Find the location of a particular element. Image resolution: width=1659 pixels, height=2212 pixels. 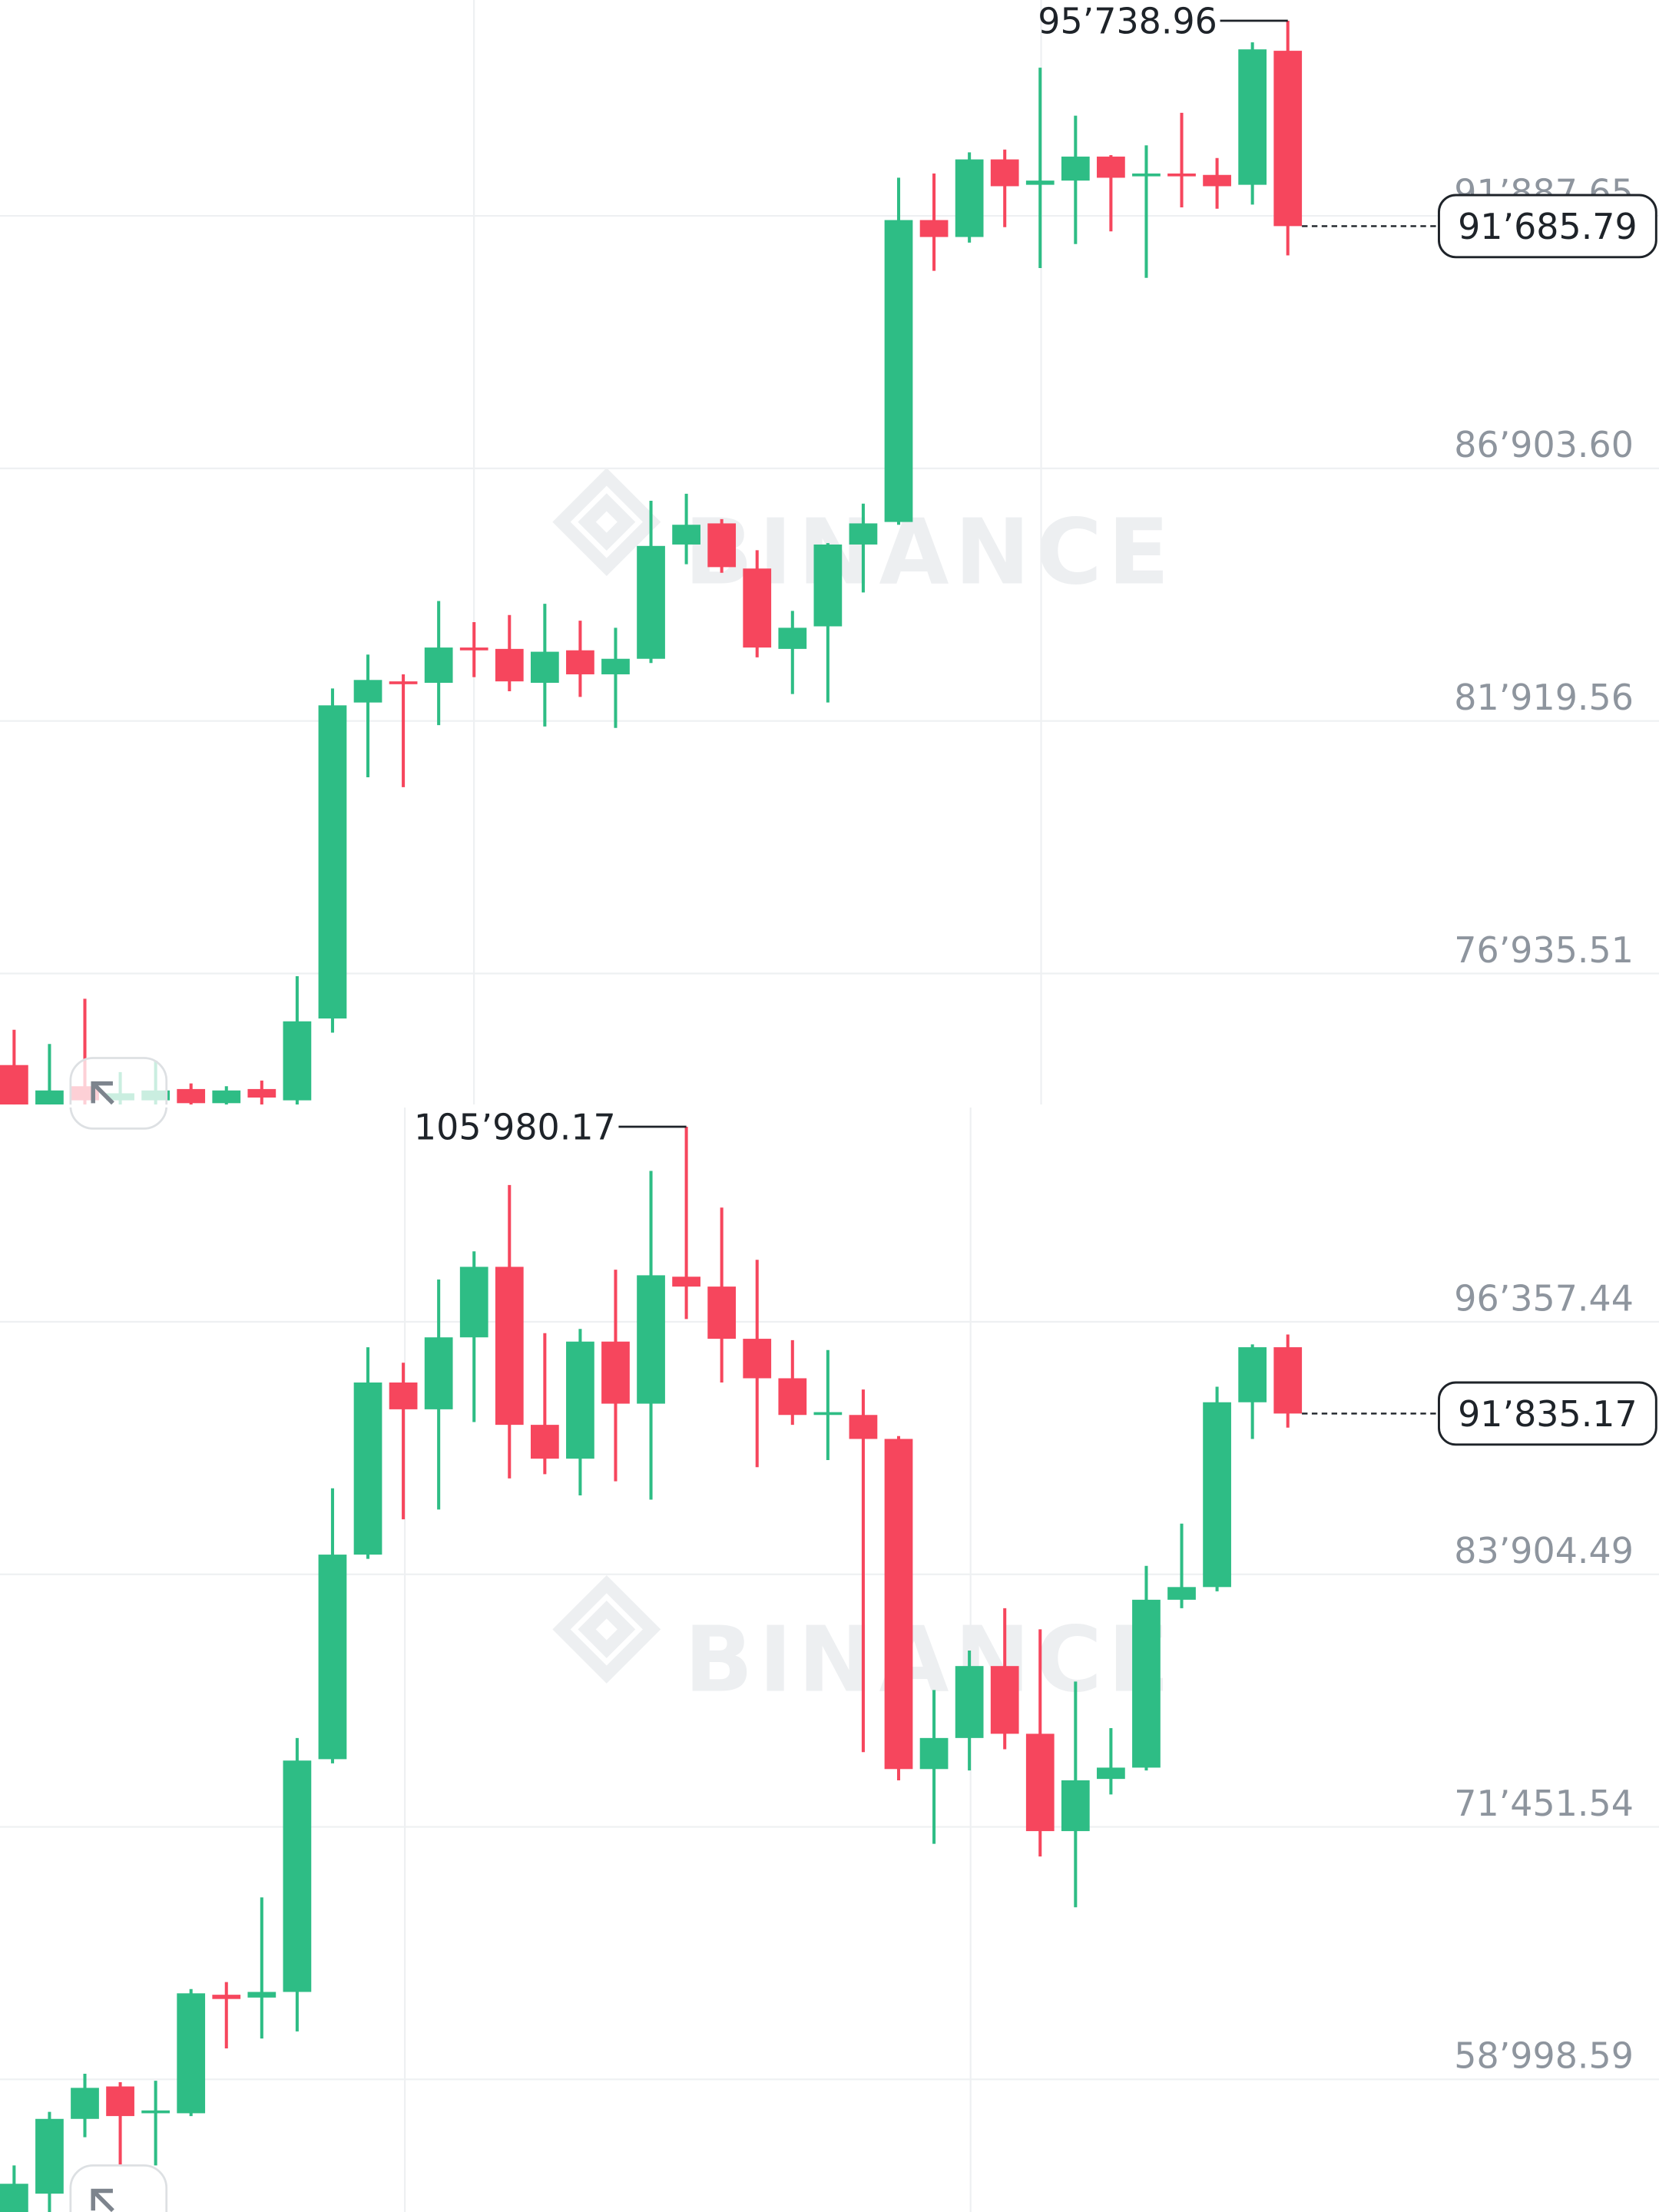

y-tick-label: 83’904.49 is located at coordinates (1544, 1551).